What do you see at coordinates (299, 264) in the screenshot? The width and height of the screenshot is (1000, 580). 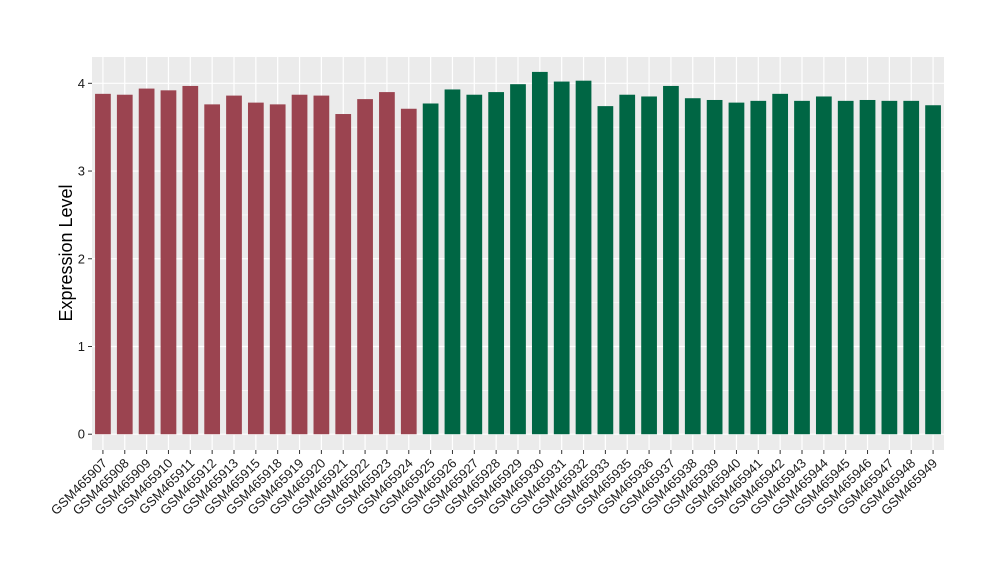 I see `bar-GSM465919` at bounding box center [299, 264].